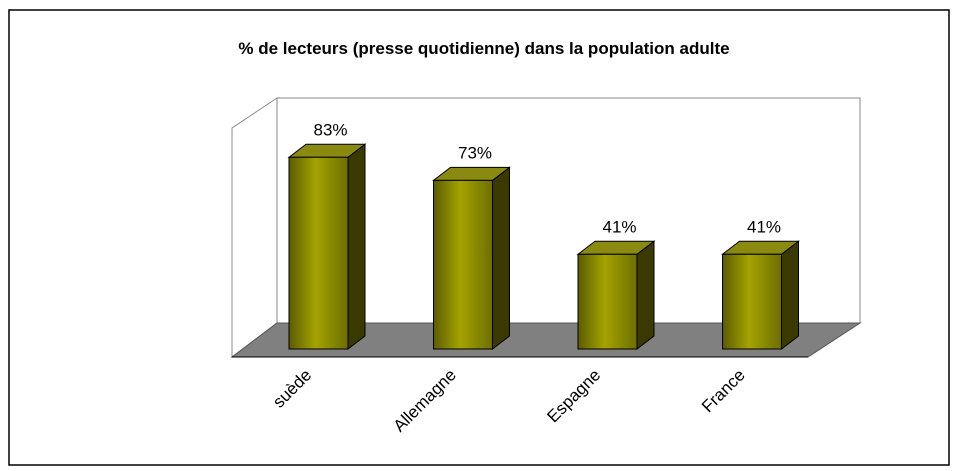 The image size is (959, 471). Describe the element at coordinates (330, 129) in the screenshot. I see `data-label: 83%` at that location.